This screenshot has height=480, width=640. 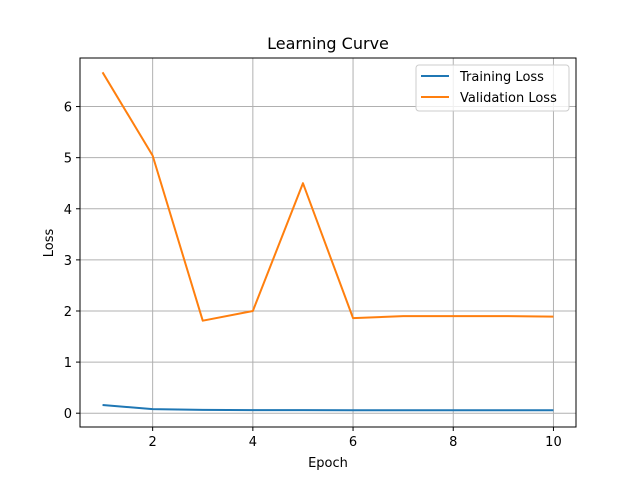 I want to click on y-tick-label: 1, so click(x=68, y=363).